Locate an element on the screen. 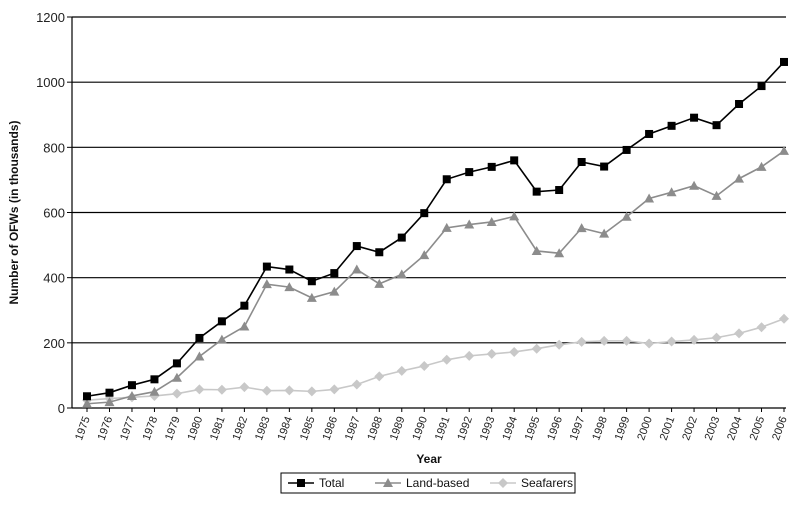  x-tick-label: 1998 is located at coordinates (600, 428).